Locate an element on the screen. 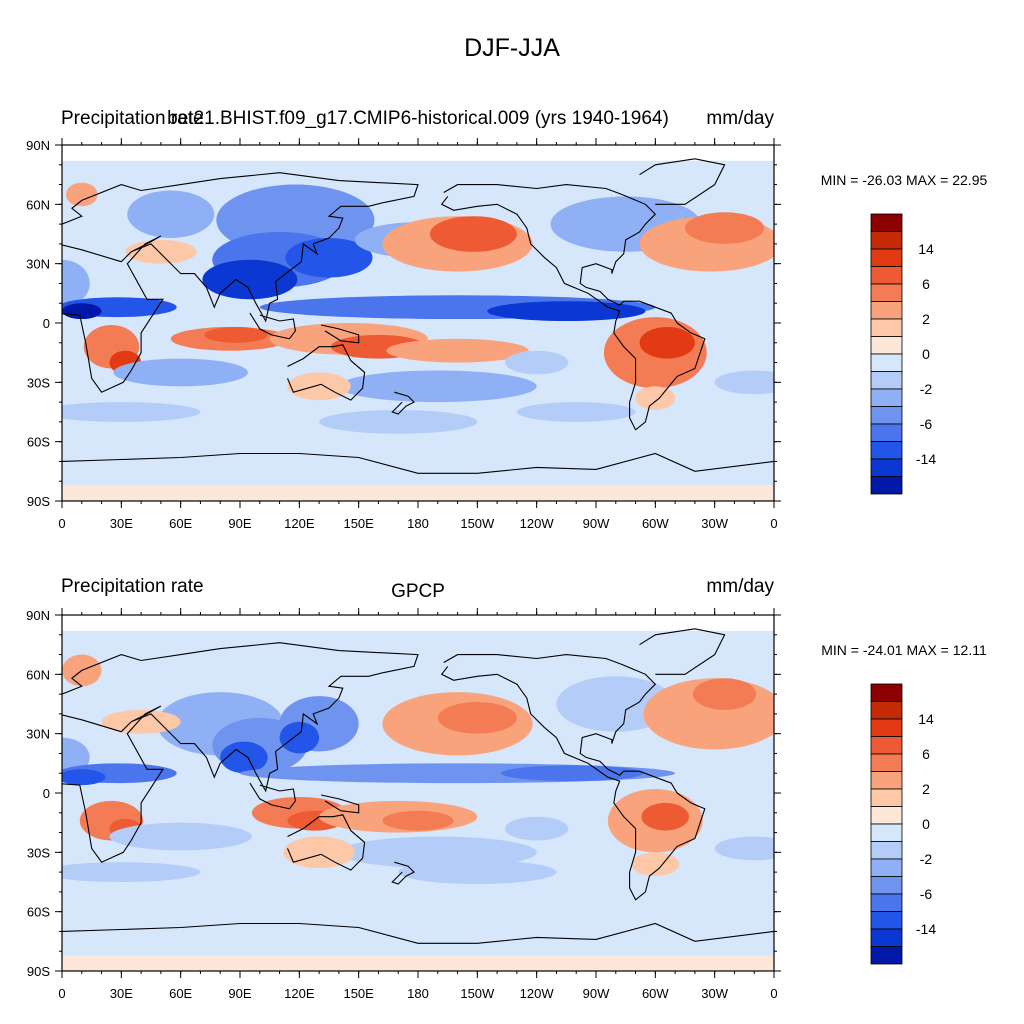  colorbar-label: 14 is located at coordinates (926, 249).